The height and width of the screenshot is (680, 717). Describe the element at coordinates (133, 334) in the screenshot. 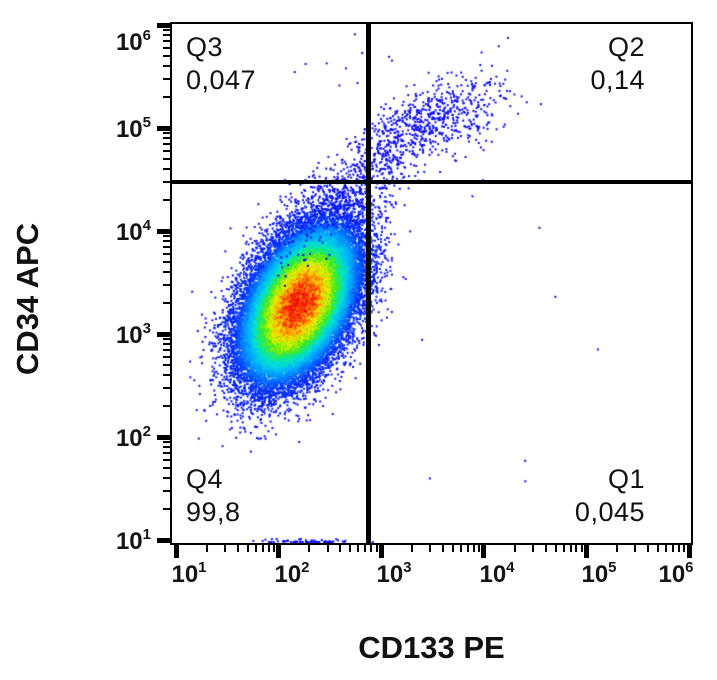

I see `y-tick-label-10e3: 10³` at that location.